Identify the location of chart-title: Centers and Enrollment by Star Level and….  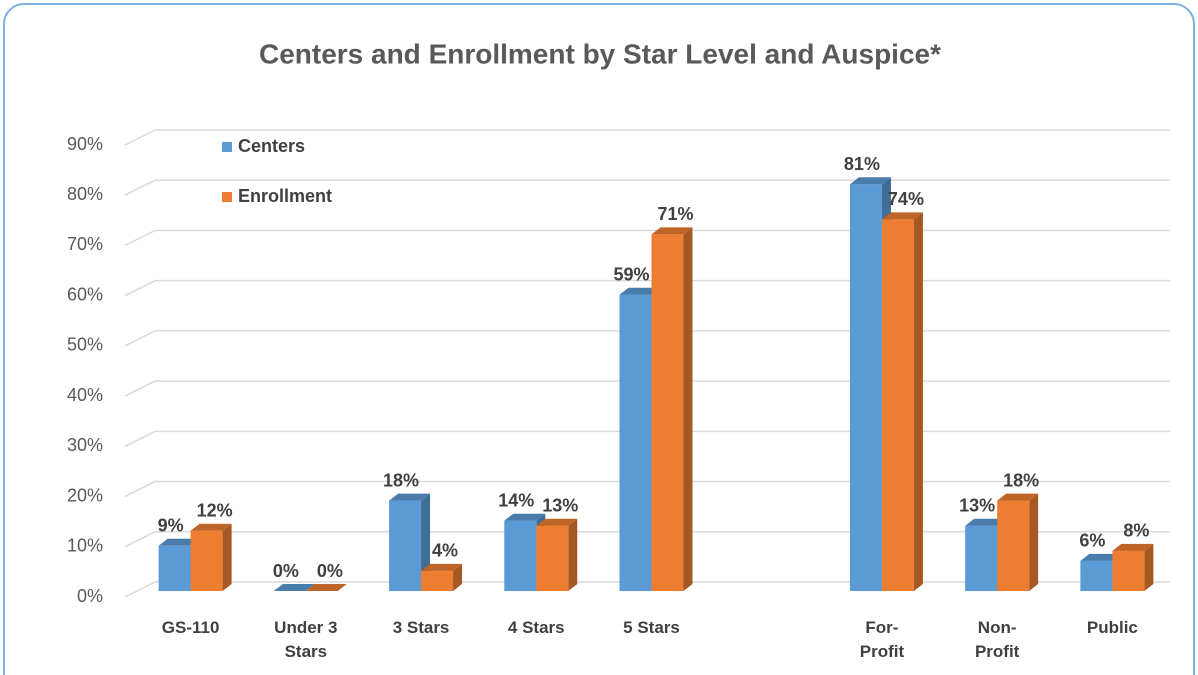
(600, 53).